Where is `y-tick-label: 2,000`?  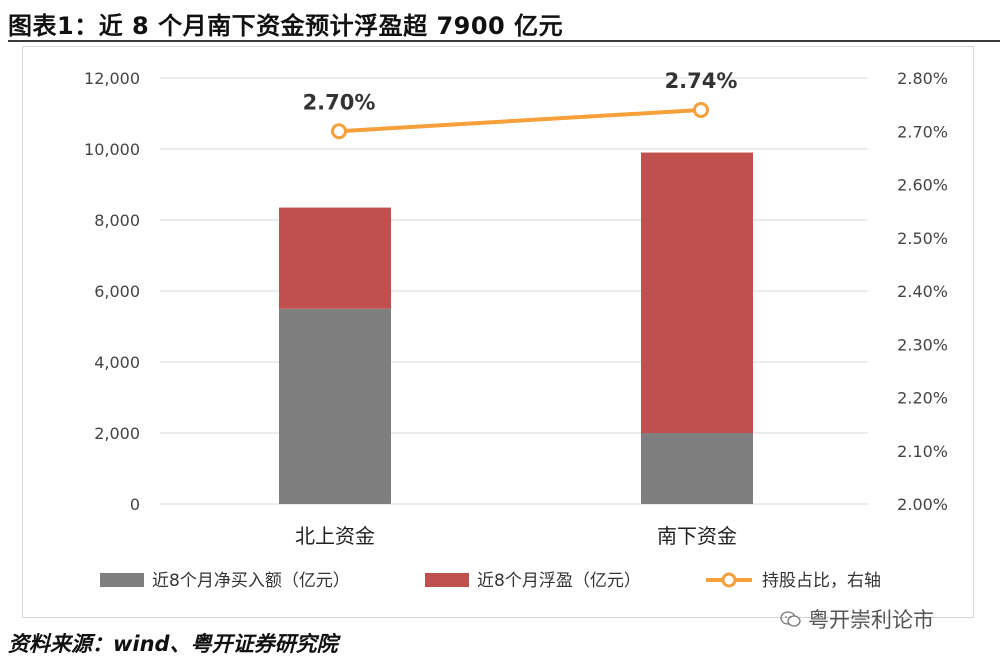 y-tick-label: 2,000 is located at coordinates (117, 433).